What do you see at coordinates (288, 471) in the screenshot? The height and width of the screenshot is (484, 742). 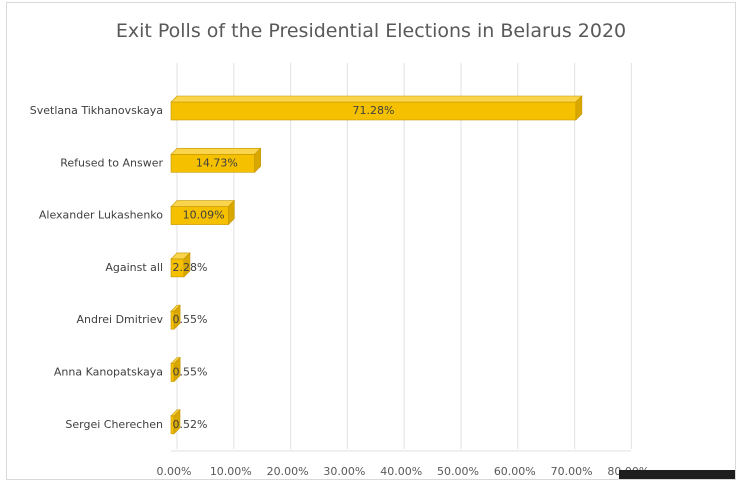 I see `x-tick-label: 20.00%` at bounding box center [288, 471].